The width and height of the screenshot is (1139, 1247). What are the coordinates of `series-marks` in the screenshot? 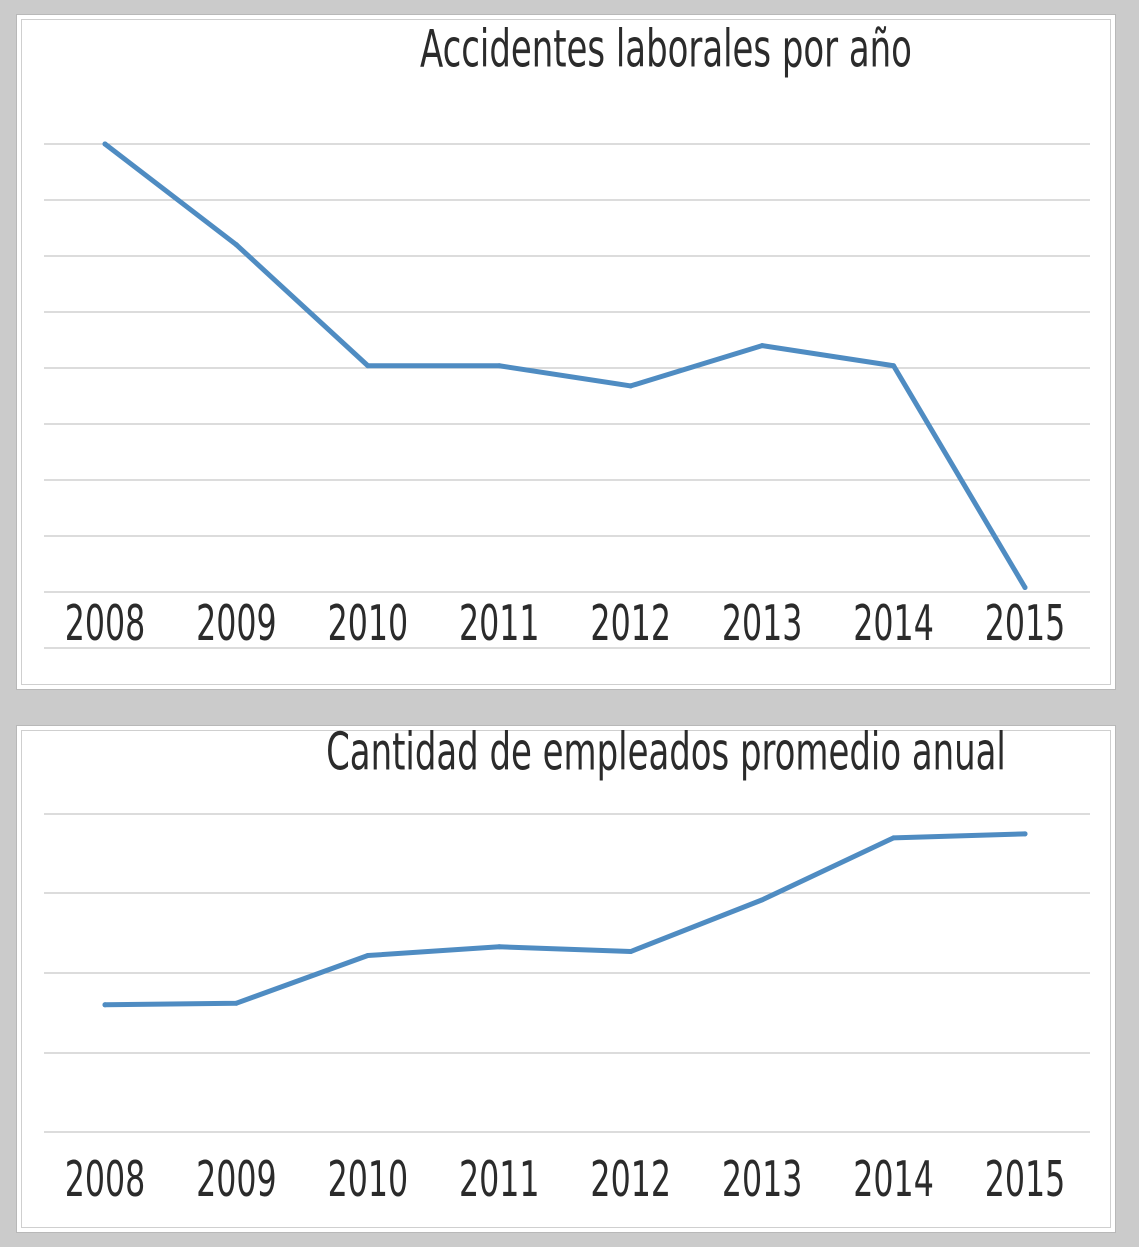 It's located at (565, 919).